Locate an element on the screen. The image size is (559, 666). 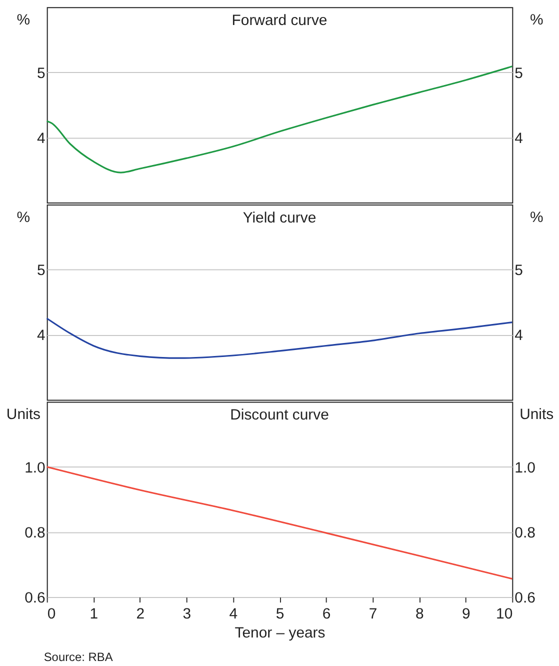
x-tick-label: 9 is located at coordinates (466, 613).